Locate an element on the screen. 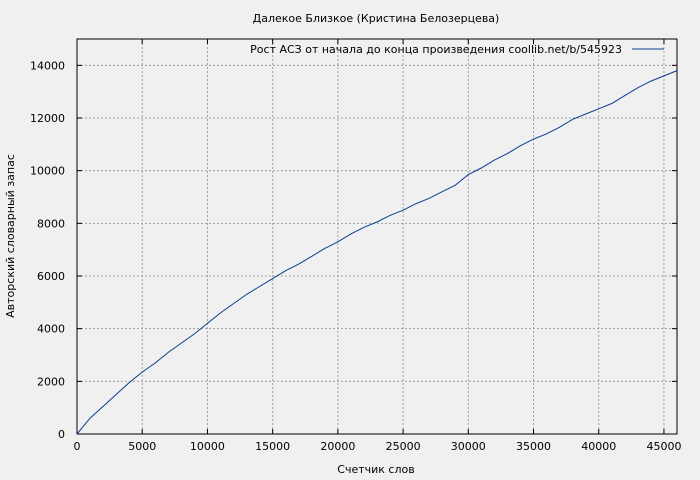  y-tick-label: 14000 is located at coordinates (47, 65).